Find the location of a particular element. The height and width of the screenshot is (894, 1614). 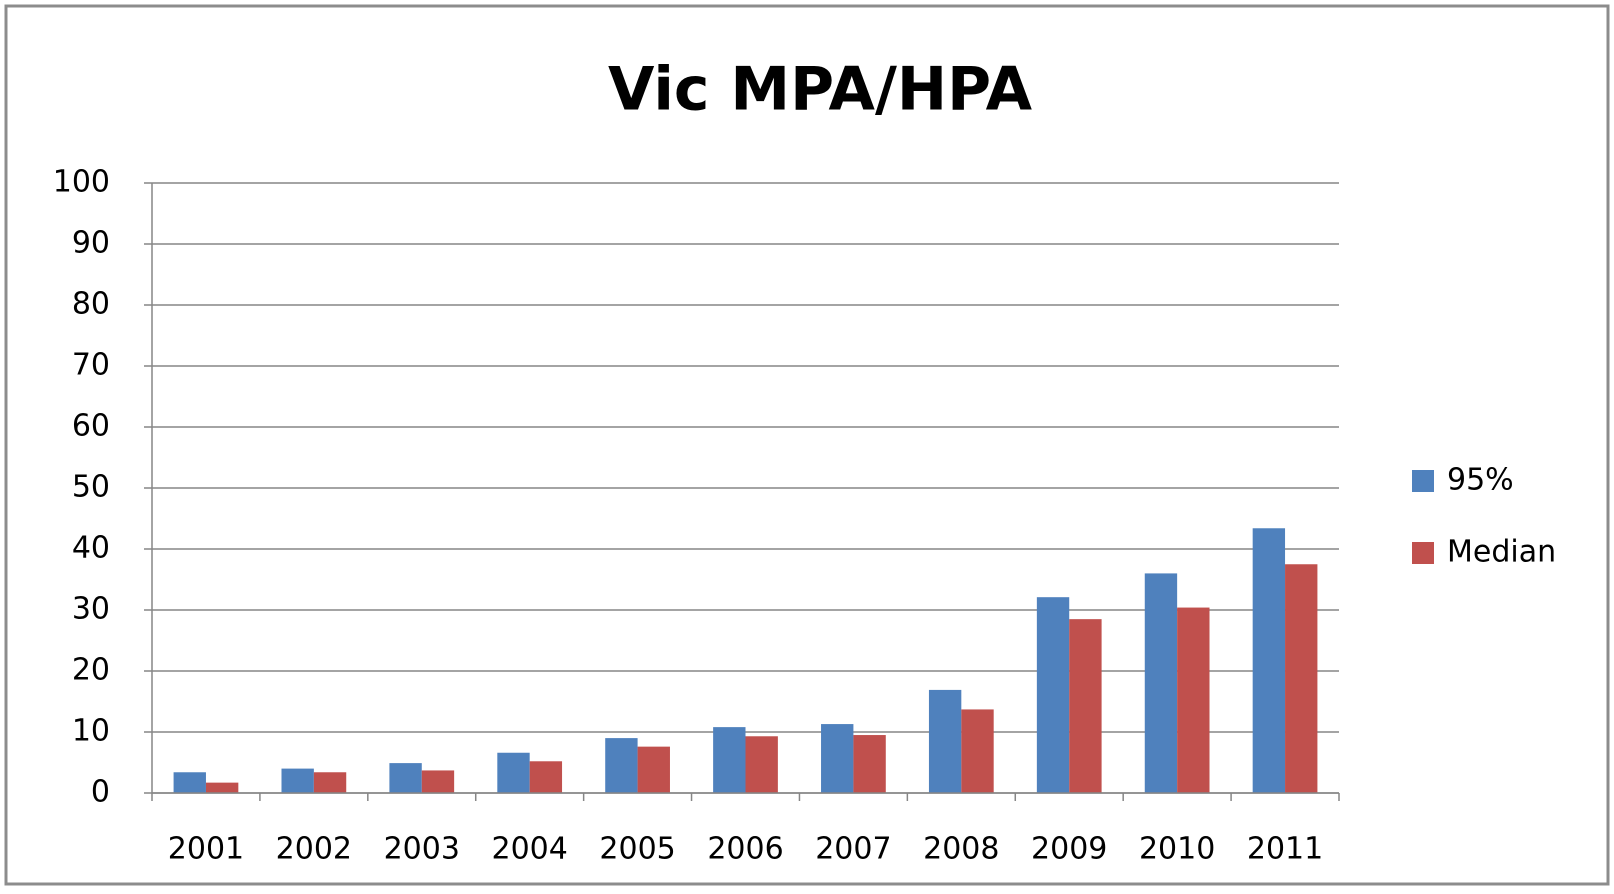

y-tick-label: 30 is located at coordinates (91, 609).